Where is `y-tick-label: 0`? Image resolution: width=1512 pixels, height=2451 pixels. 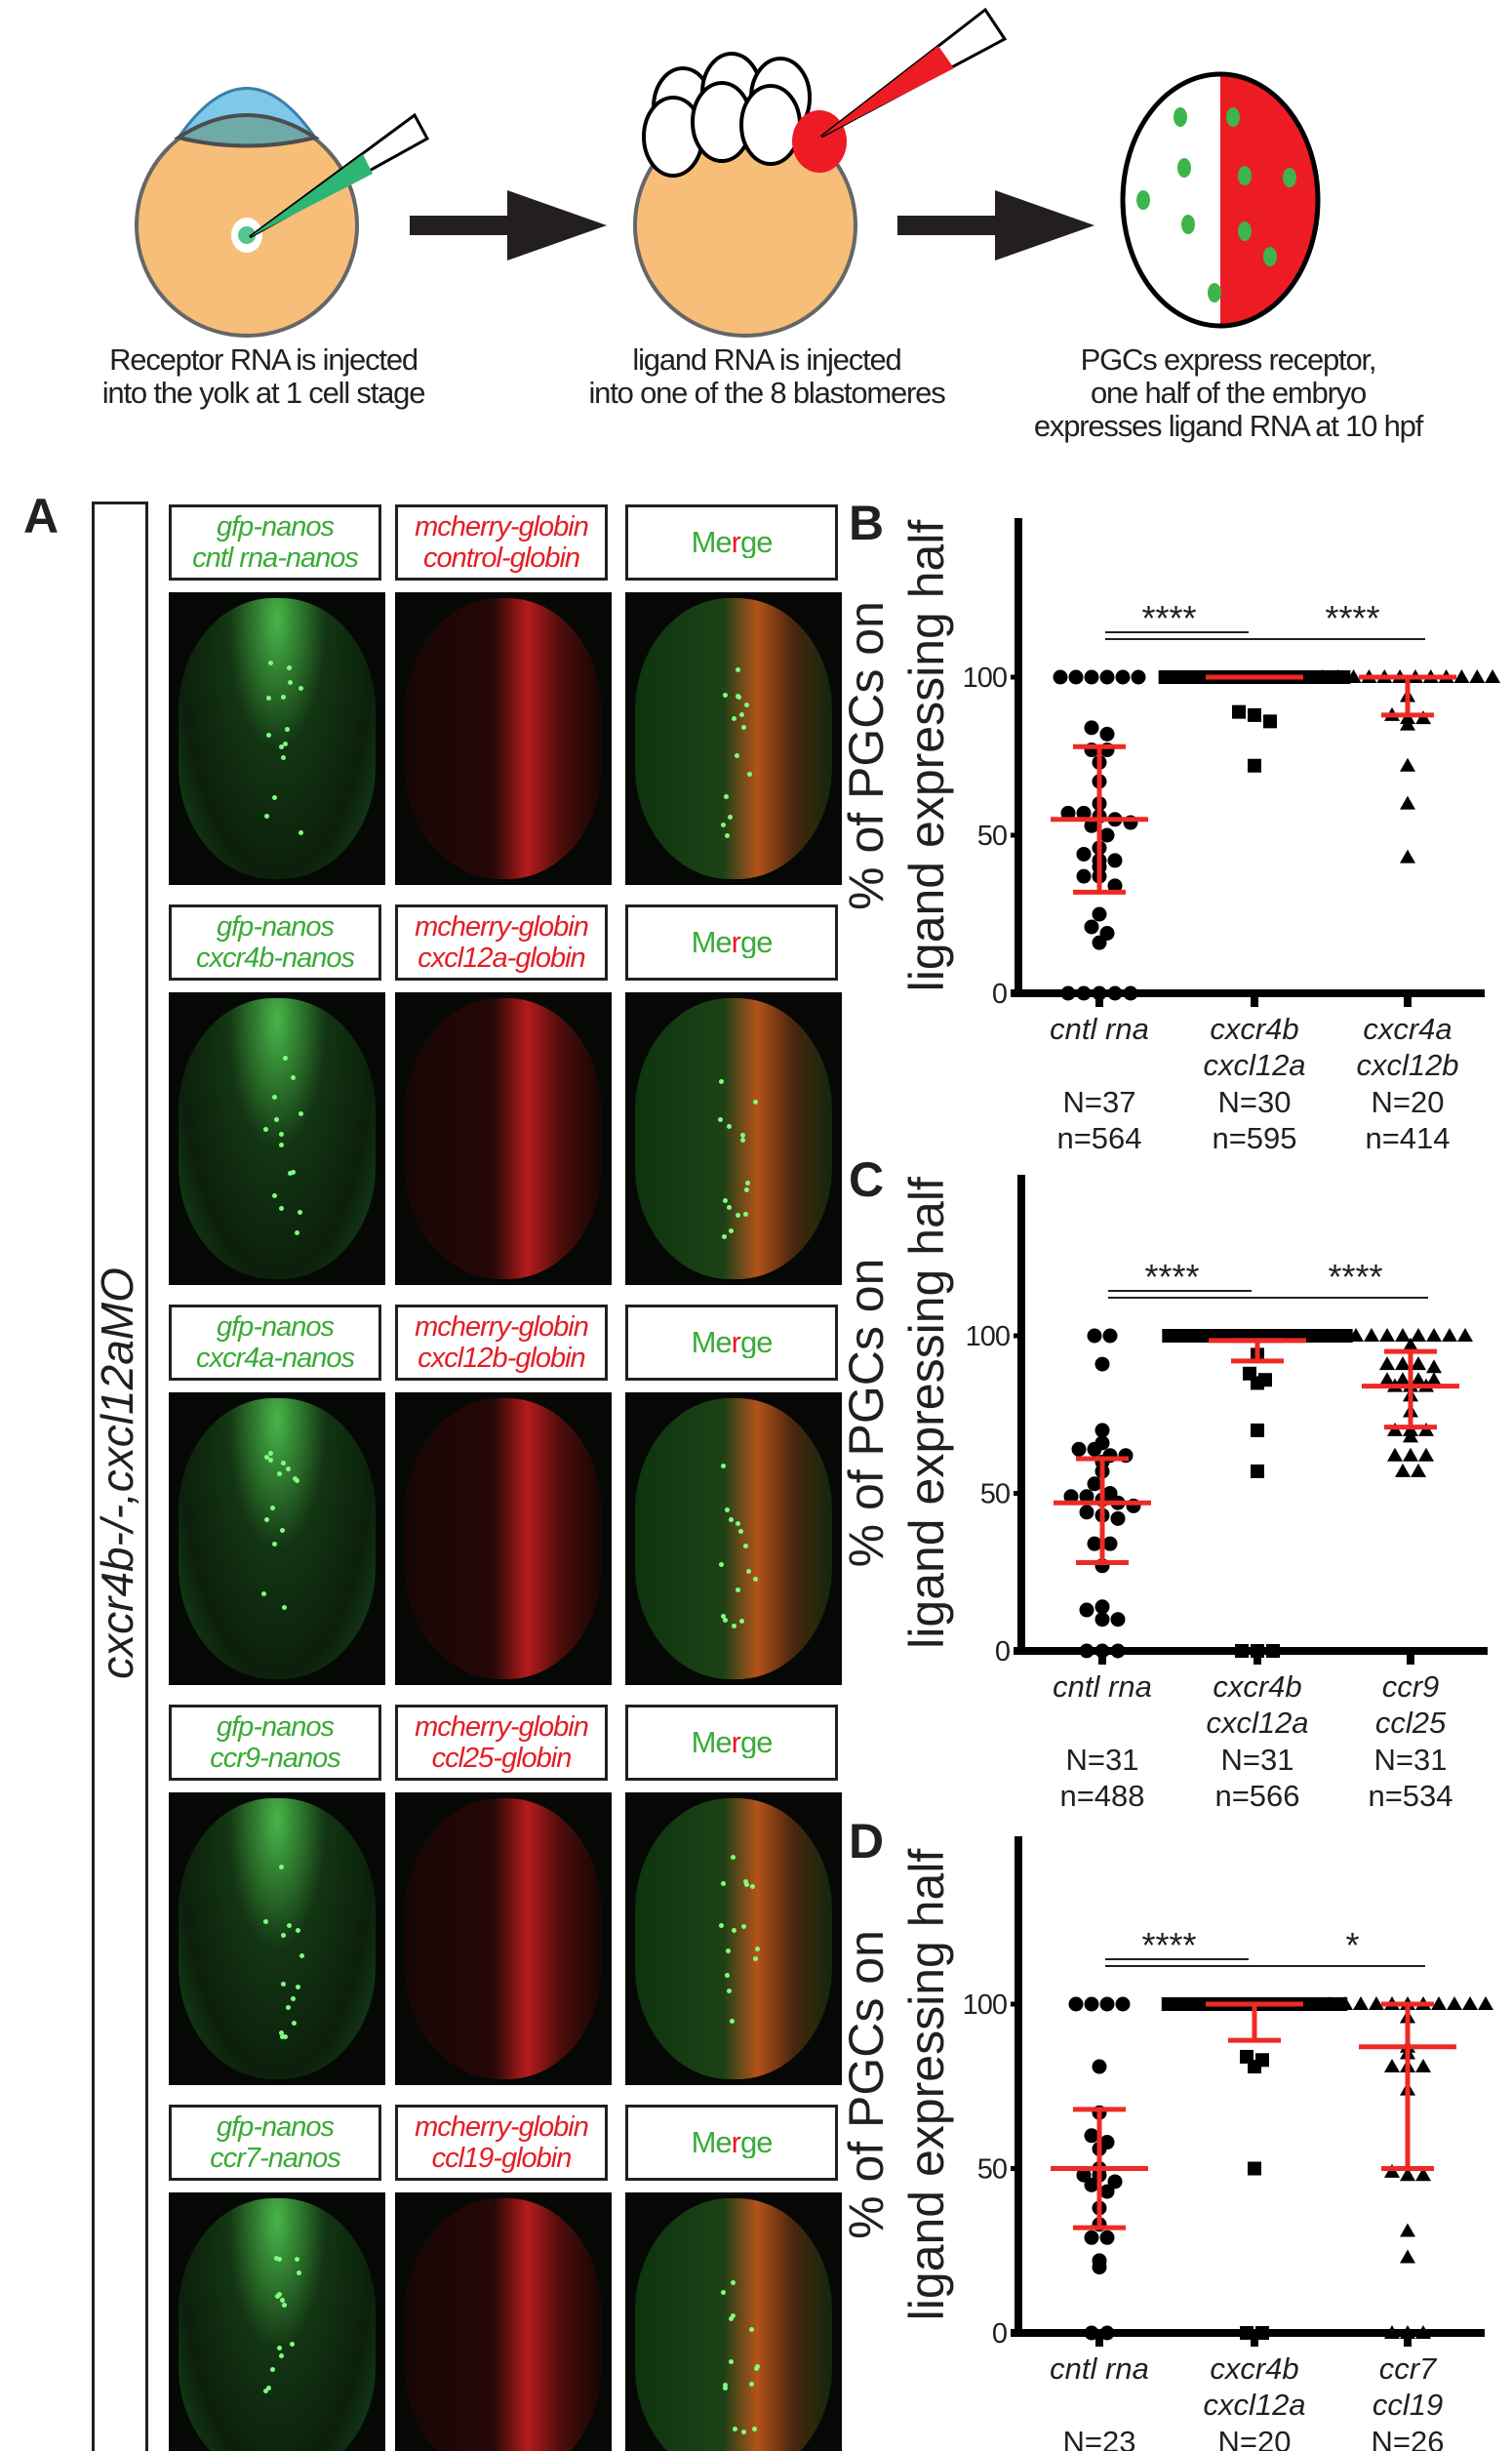 y-tick-label: 0 is located at coordinates (1002, 1651).